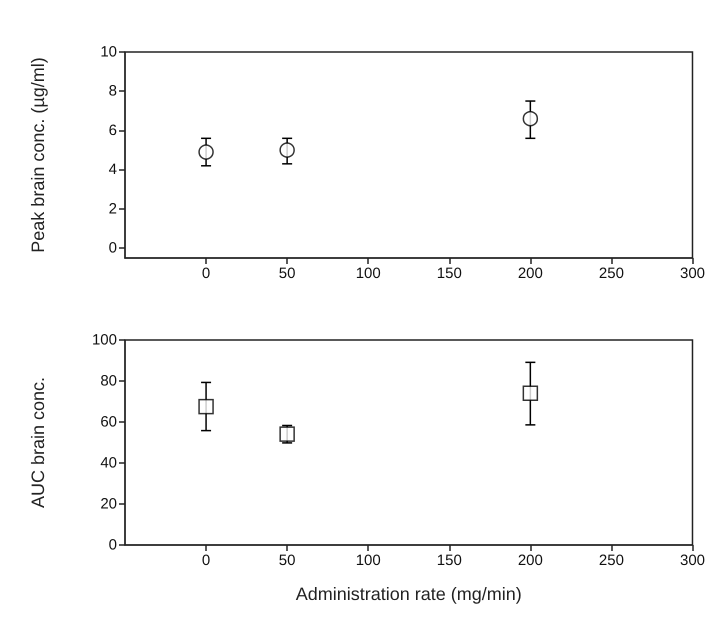 The image size is (710, 634). What do you see at coordinates (38, 442) in the screenshot?
I see `y-axis-title: AUC brain conc.` at bounding box center [38, 442].